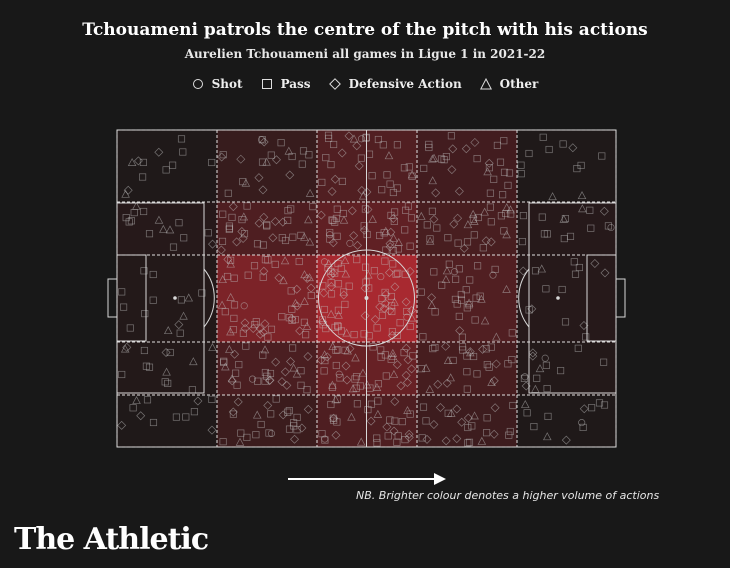 Image resolution: width=730 pixels, height=568 pixels. I want to click on centre-circle, so click(366, 298).